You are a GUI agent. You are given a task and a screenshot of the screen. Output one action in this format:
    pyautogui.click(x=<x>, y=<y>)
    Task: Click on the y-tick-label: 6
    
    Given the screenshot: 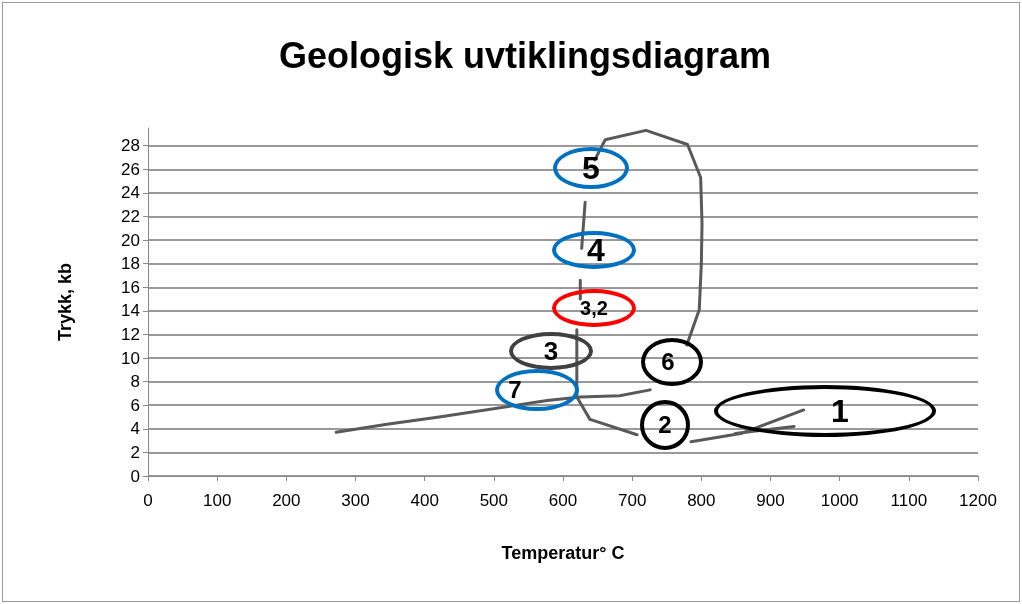 What is the action you would take?
    pyautogui.click(x=135, y=405)
    